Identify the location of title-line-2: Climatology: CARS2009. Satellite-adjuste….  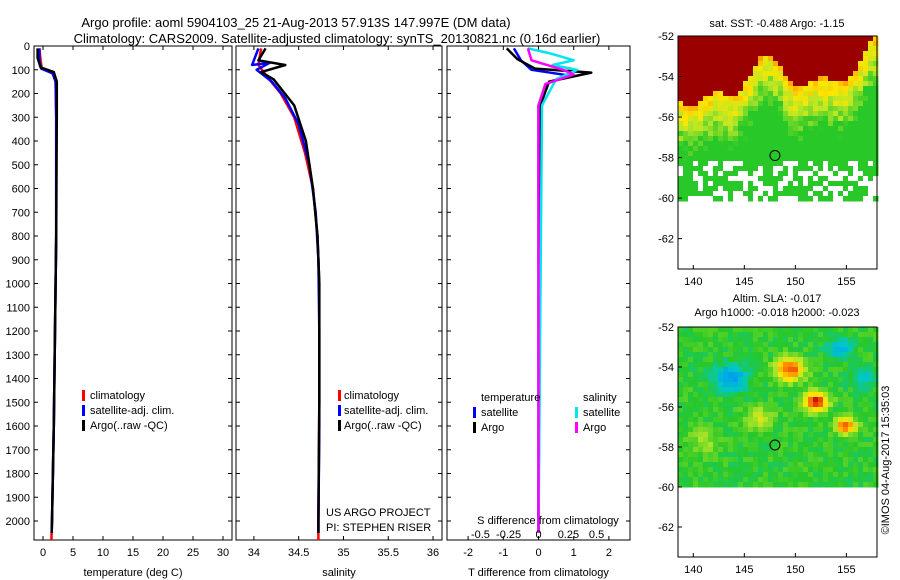
(337, 38).